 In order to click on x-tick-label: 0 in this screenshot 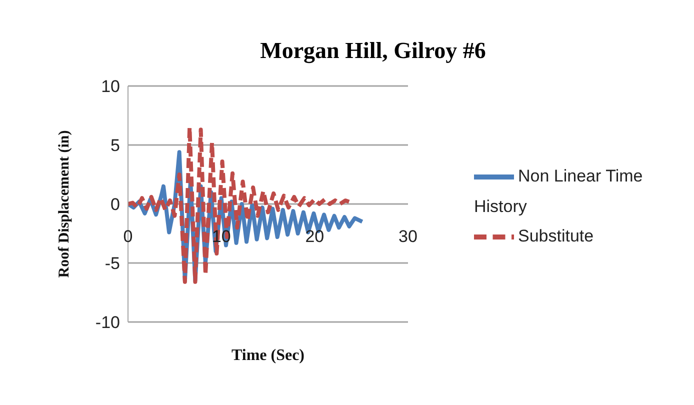, I will do `click(128, 236)`.